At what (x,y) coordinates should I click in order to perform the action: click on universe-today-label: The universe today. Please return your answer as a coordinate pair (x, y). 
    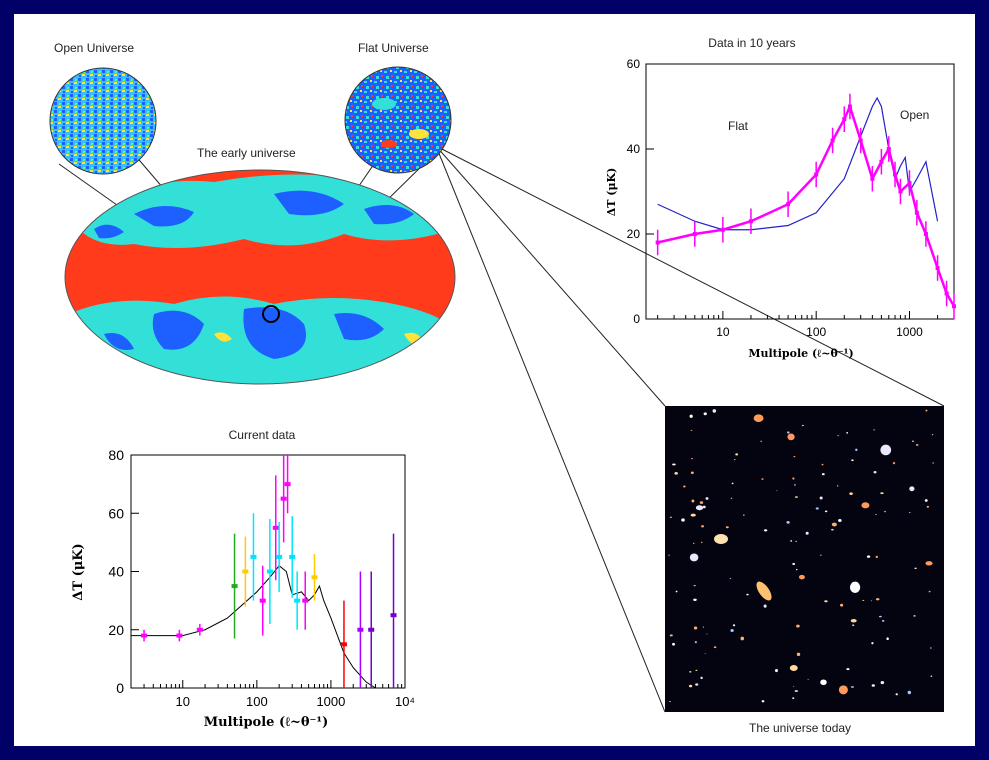
    Looking at the image, I should click on (800, 728).